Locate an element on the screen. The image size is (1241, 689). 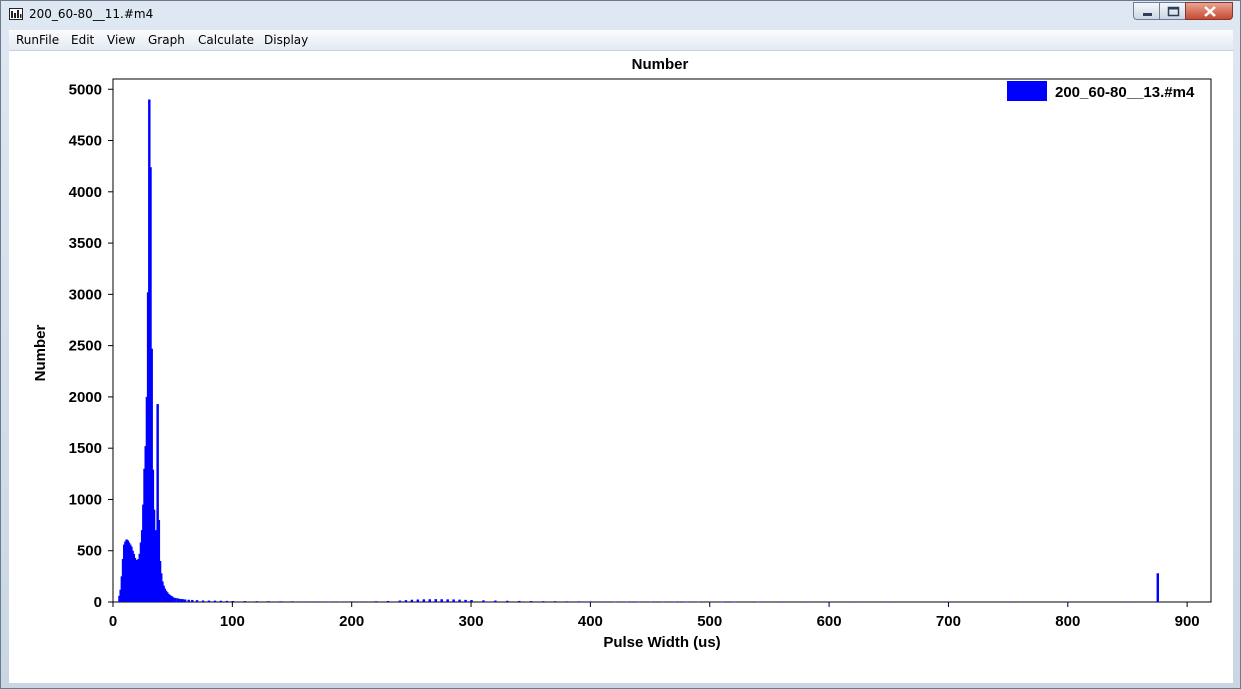
menu-calculate: Calculate is located at coordinates (226, 40).